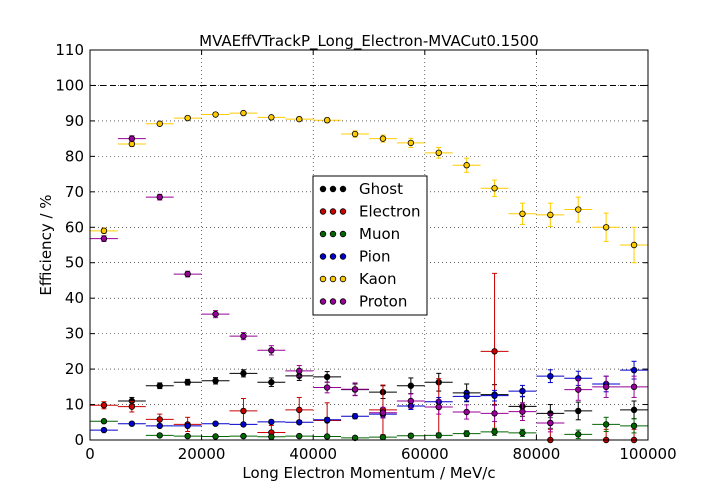  I want to click on y-tick-label: 90, so click(74, 121).